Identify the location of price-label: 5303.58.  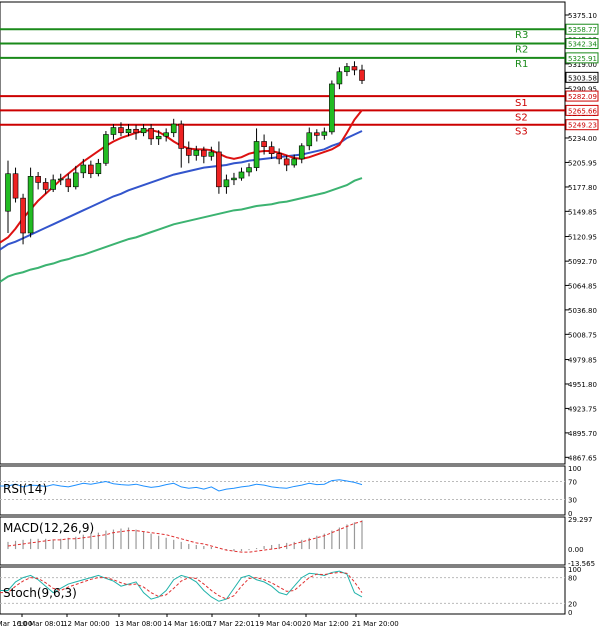
(582, 78).